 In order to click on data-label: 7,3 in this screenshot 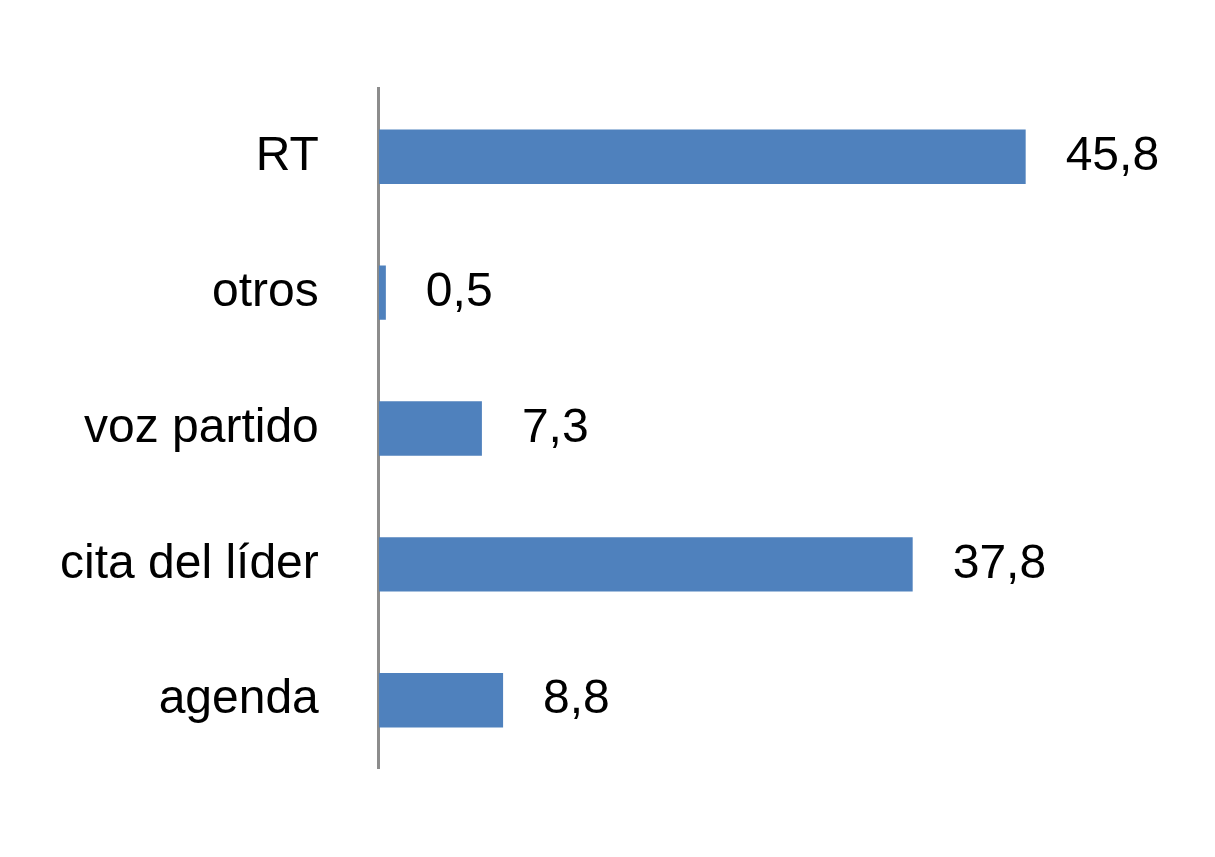, I will do `click(555, 425)`.